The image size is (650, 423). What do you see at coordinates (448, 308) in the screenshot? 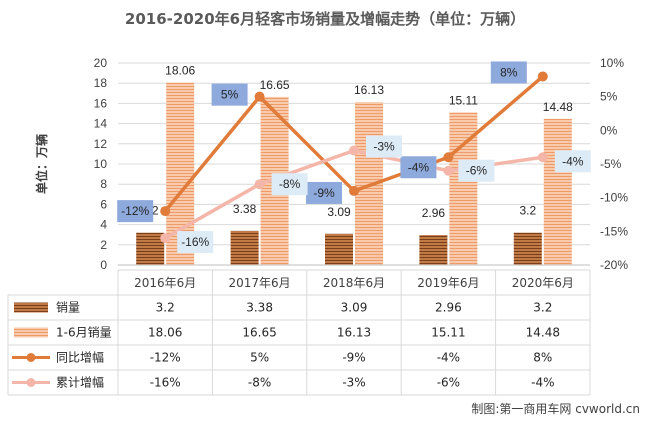
I see `table-cell: 2.96` at bounding box center [448, 308].